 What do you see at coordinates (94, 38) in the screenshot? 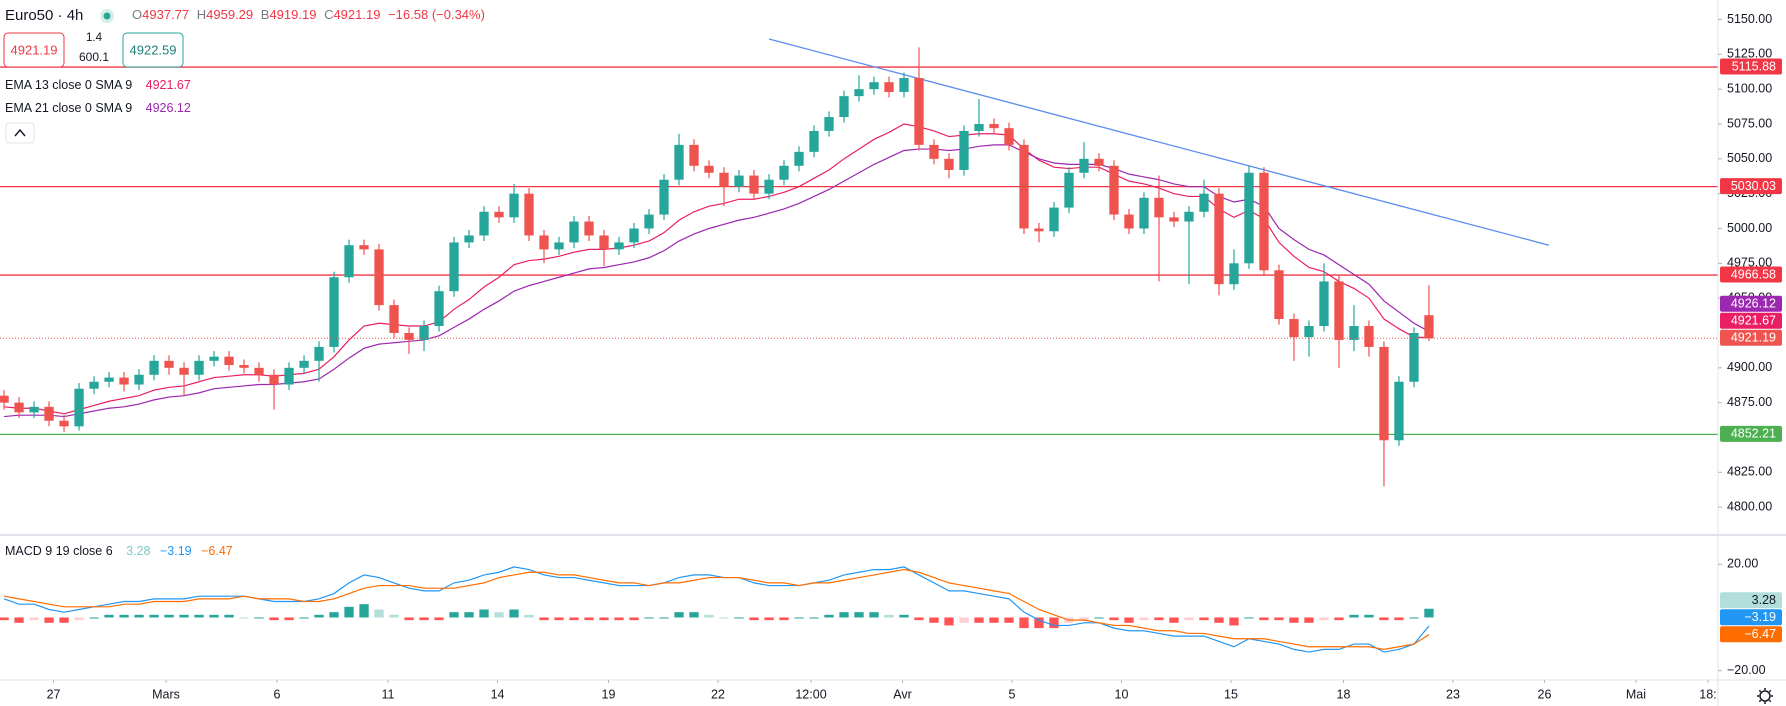
I see `spread: 1.4` at bounding box center [94, 38].